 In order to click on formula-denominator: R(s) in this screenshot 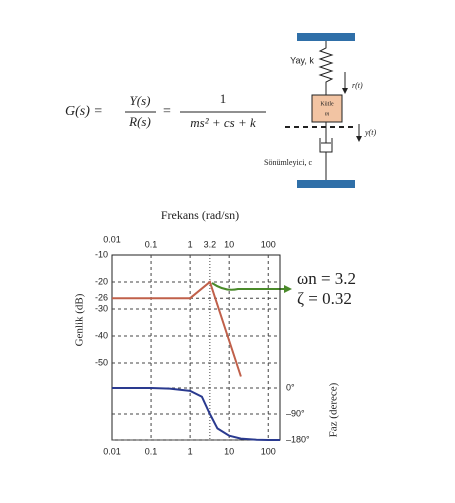, I will do `click(139, 121)`.